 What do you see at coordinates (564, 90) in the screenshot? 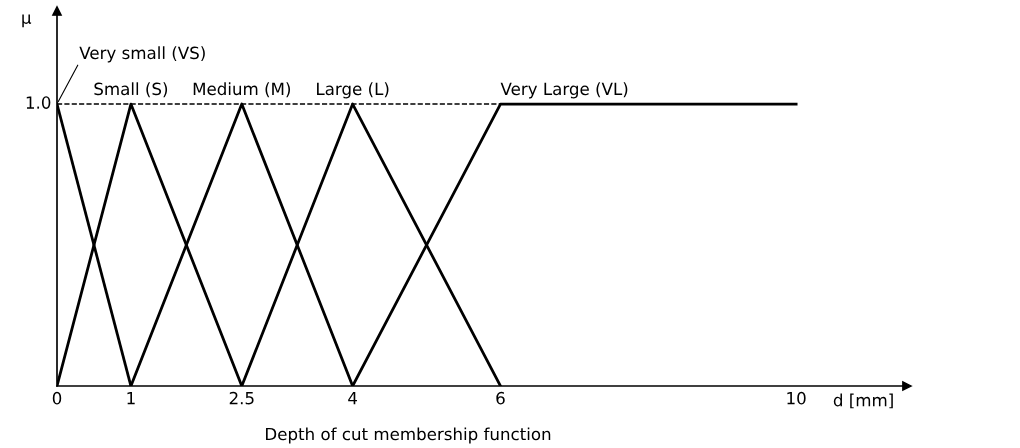
I see `series-label: Very Large (VL)` at bounding box center [564, 90].